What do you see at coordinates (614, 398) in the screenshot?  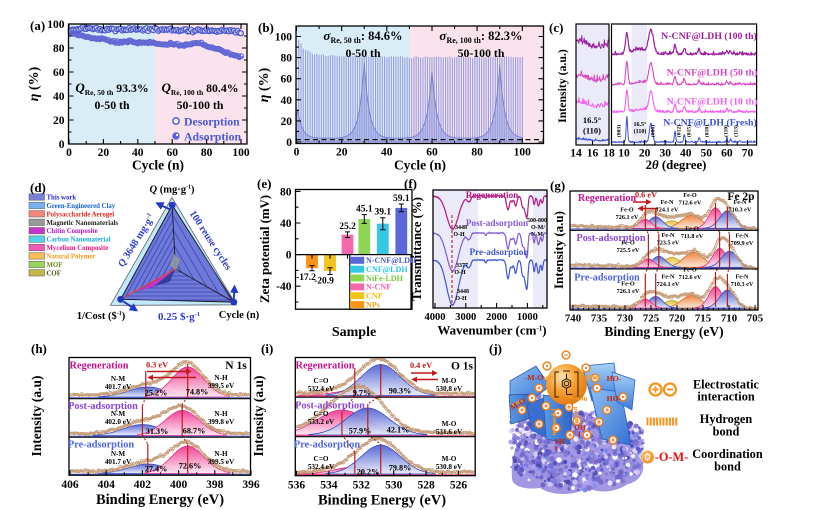 I see `svg-text: HO-` at bounding box center [614, 398].